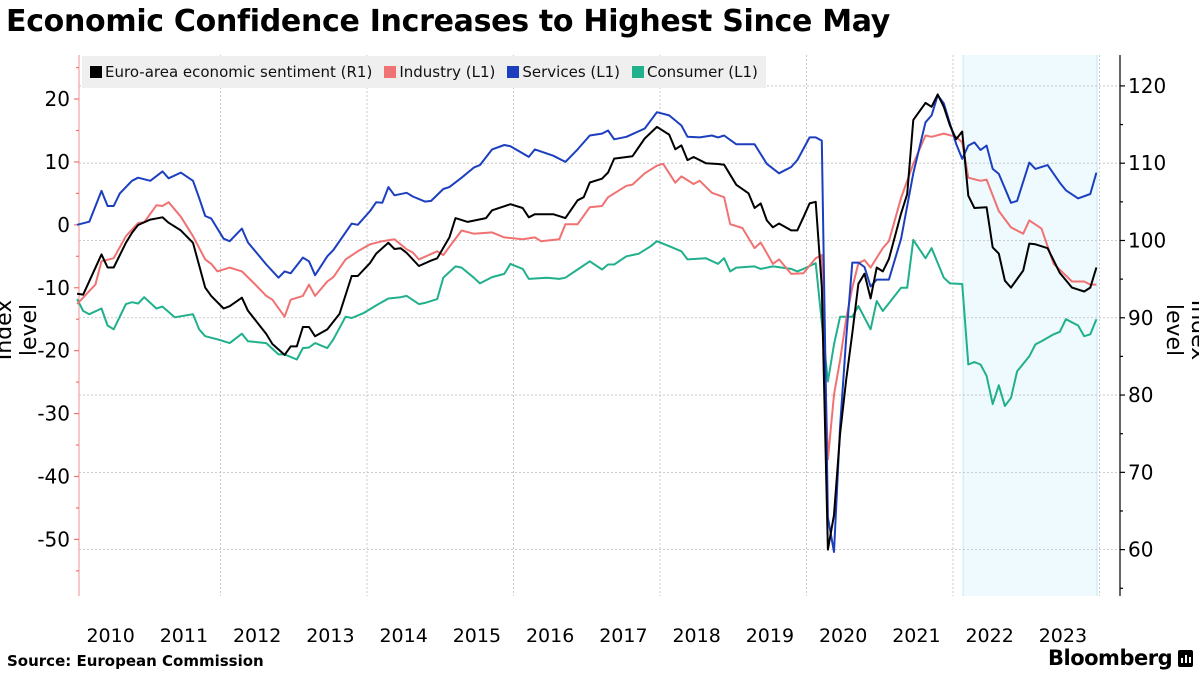  What do you see at coordinates (1140, 472) in the screenshot?
I see `y-right-tick-label: 70` at bounding box center [1140, 472].